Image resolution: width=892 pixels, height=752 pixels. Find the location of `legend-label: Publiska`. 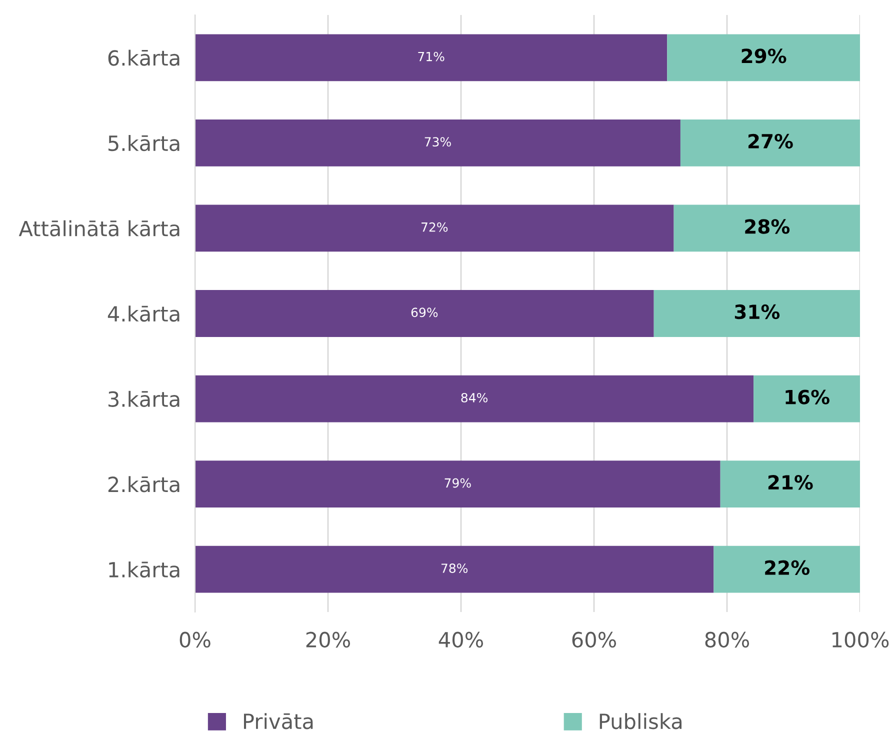

legend-label: Publiska is located at coordinates (641, 721).